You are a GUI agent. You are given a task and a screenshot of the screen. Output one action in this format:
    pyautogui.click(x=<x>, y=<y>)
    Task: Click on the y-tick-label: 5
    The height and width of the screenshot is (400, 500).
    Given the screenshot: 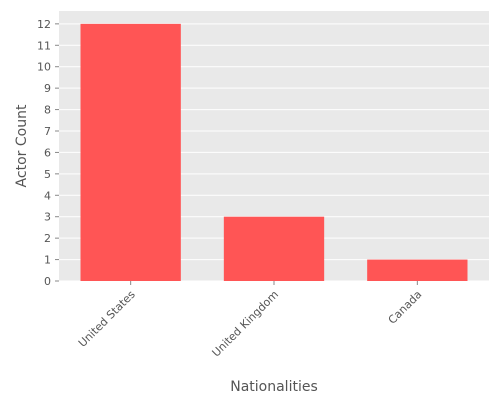 What is the action you would take?
    pyautogui.click(x=47, y=174)
    